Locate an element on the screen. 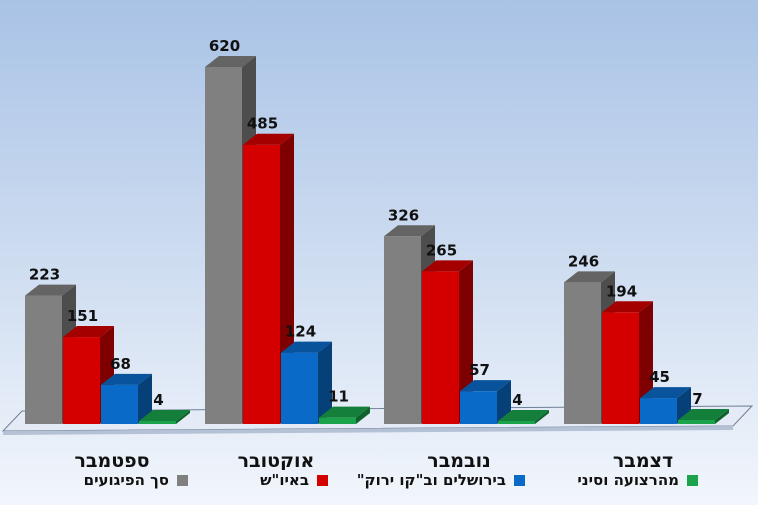  value-label: 620 is located at coordinates (224, 46).